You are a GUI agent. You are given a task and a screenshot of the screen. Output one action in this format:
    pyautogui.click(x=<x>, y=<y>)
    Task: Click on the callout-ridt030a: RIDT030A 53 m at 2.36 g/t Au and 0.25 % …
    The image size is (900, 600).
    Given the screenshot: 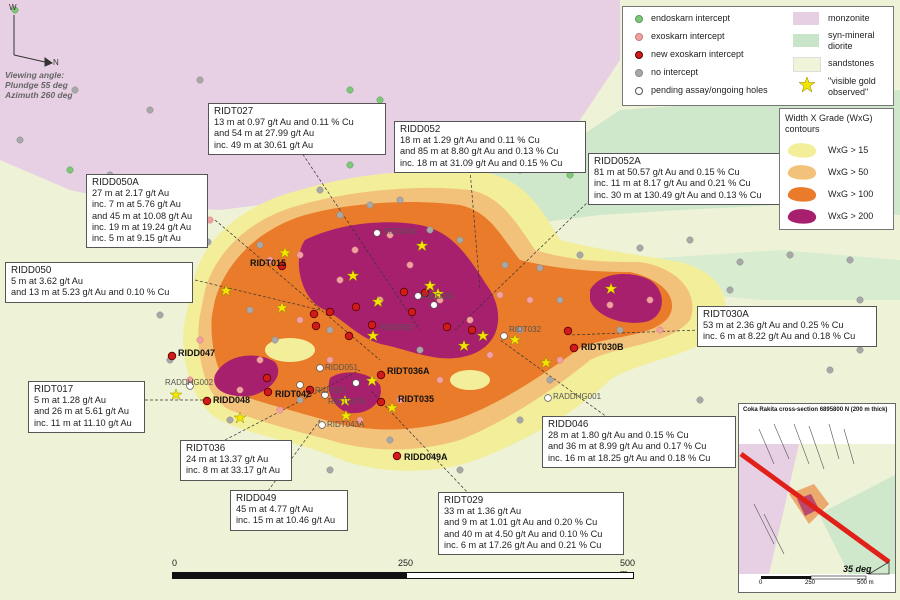 What is the action you would take?
    pyautogui.click(x=787, y=326)
    